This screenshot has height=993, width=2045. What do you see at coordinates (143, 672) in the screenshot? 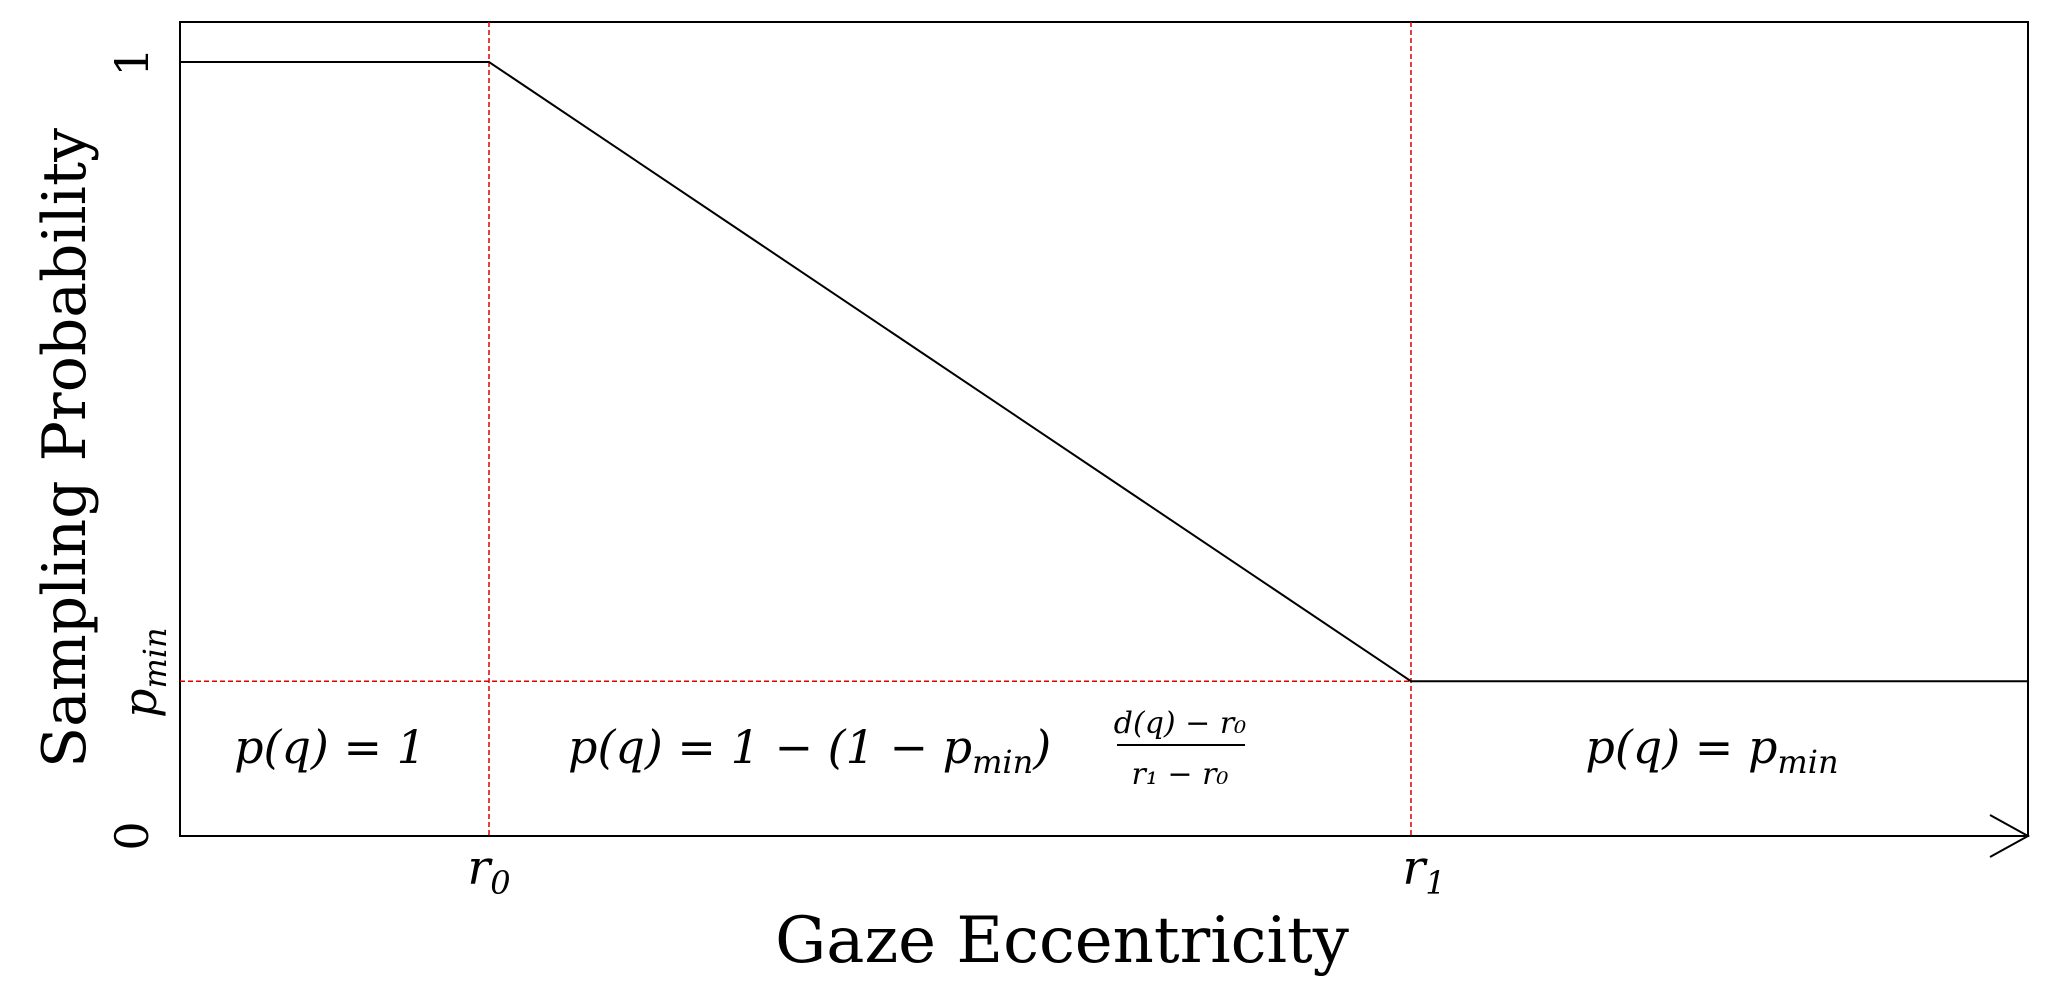
I see `y-tick-pmin: pmin` at bounding box center [143, 672].